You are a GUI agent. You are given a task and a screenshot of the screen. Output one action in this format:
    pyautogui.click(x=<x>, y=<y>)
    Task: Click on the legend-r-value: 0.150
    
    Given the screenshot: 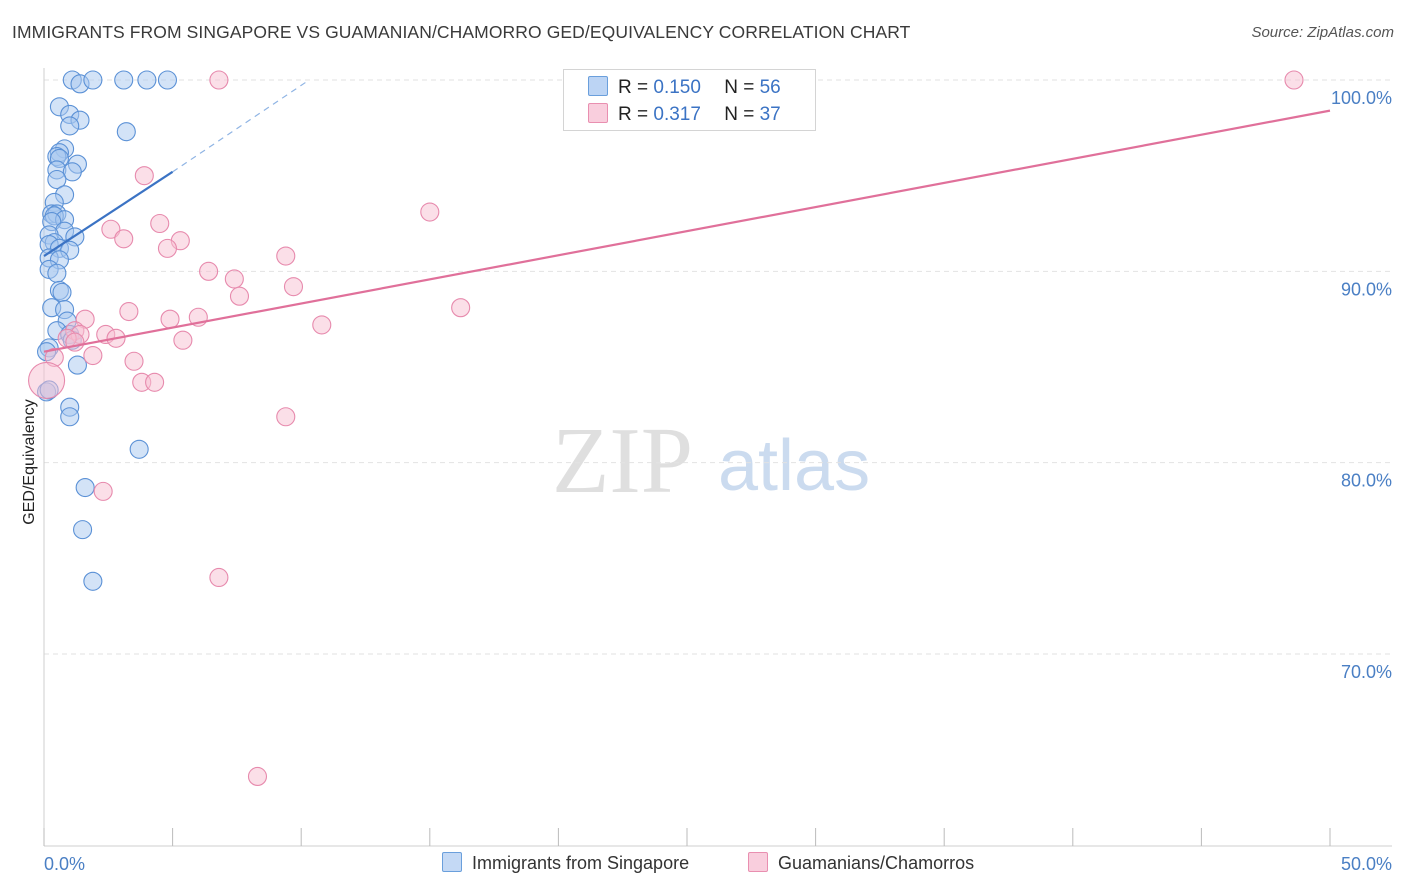 What is the action you would take?
    pyautogui.click(x=677, y=87)
    